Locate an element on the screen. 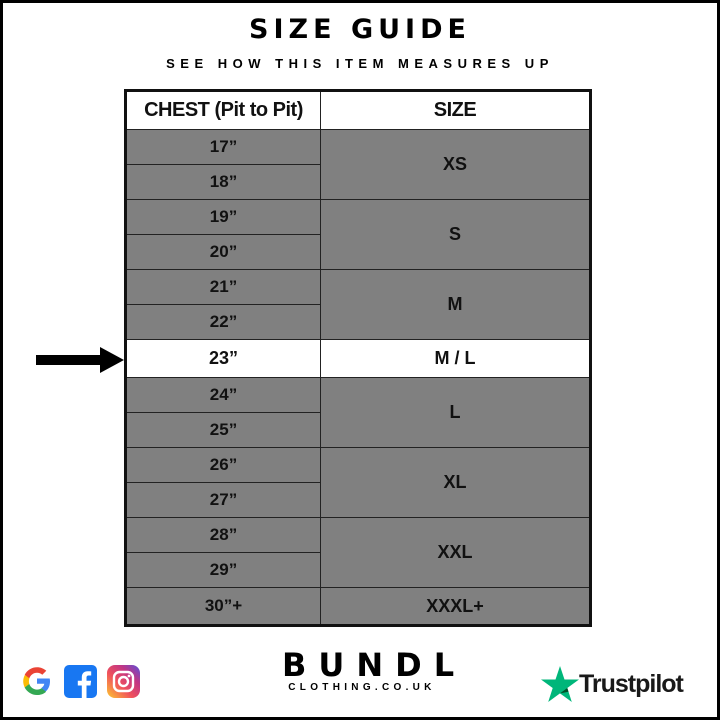  chest-cell: 27” is located at coordinates (223, 500).